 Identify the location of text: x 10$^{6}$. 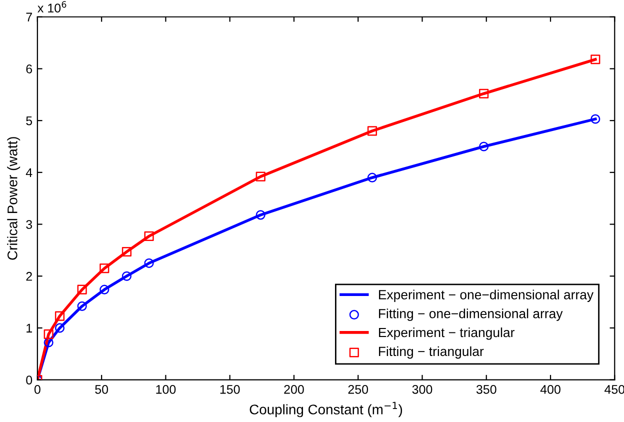
(52, 6).